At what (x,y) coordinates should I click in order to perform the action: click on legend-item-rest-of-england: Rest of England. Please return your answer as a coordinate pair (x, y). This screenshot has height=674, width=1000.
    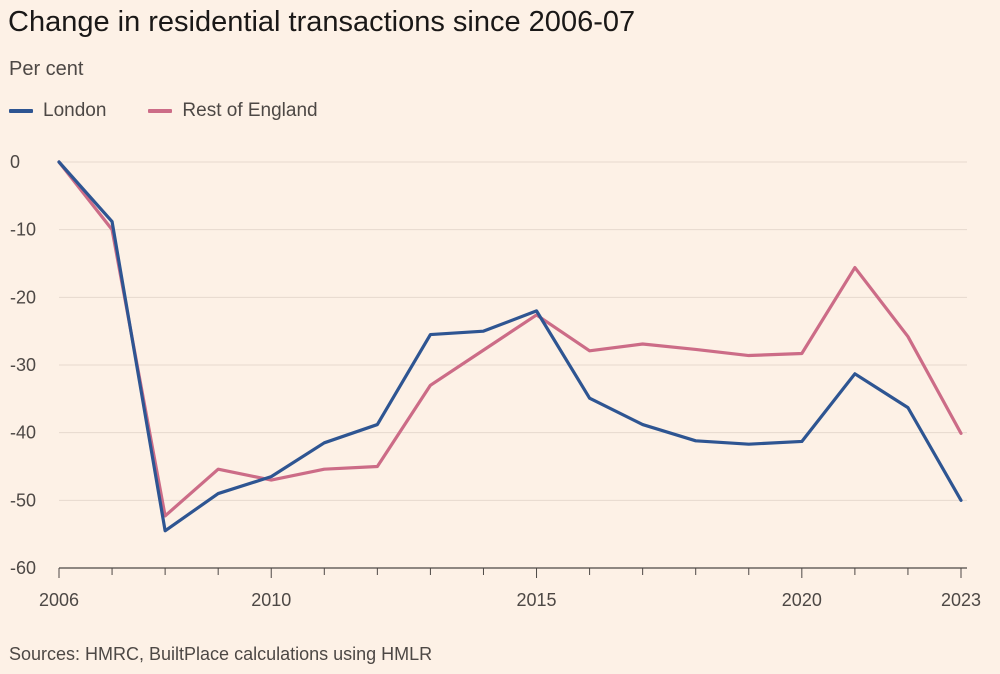
    Looking at the image, I should click on (233, 111).